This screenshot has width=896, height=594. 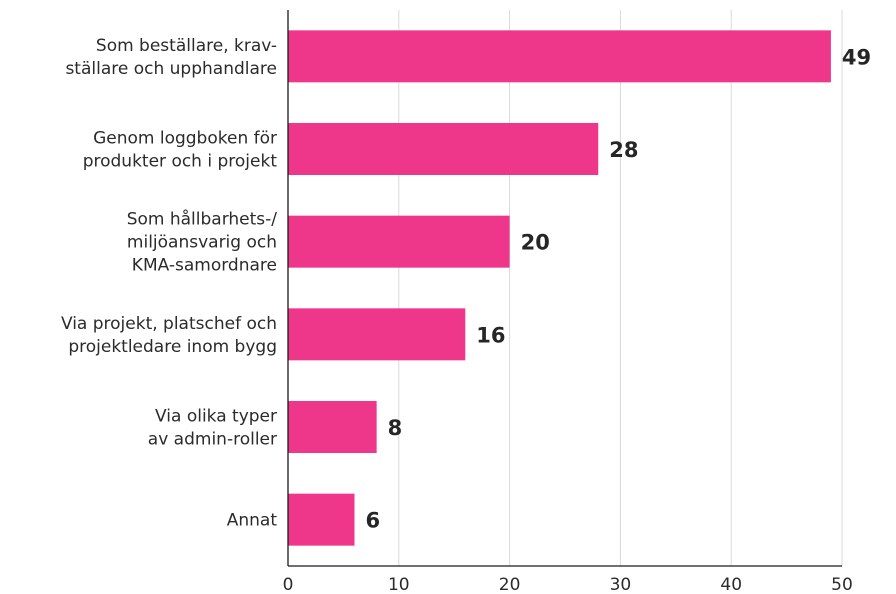 What do you see at coordinates (180, 162) in the screenshot?
I see `category-label-line: produkter och i projekt` at bounding box center [180, 162].